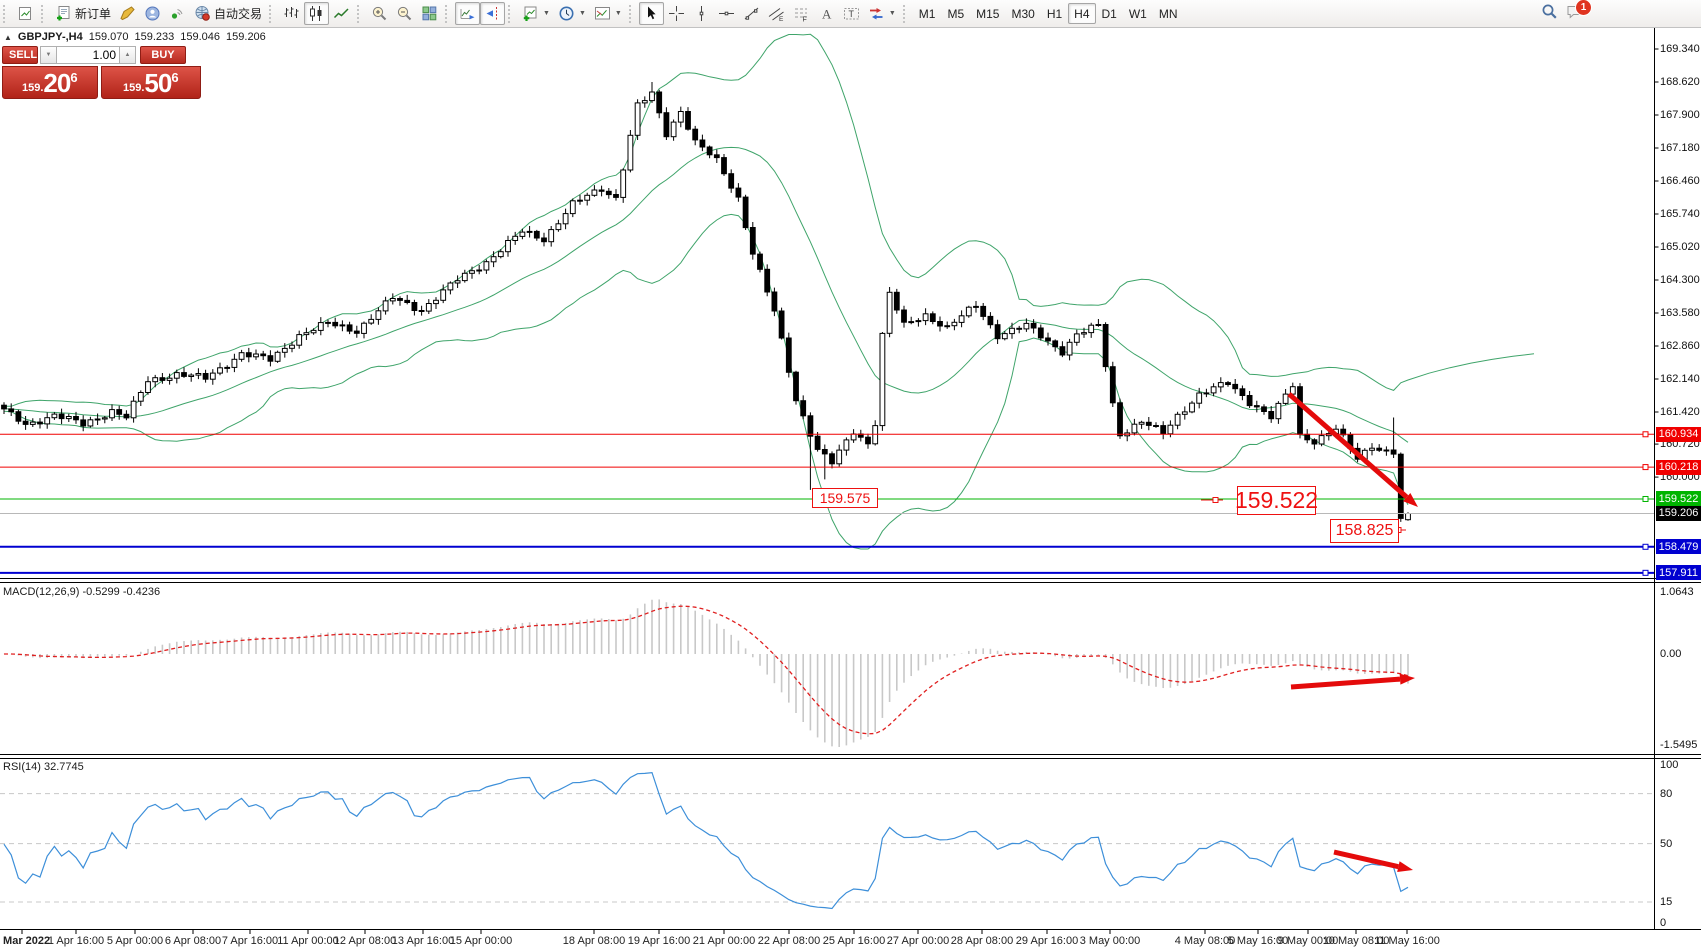 The width and height of the screenshot is (1701, 950). Describe the element at coordinates (1168, 13) in the screenshot. I see `timeframe-MN-button: MN` at that location.